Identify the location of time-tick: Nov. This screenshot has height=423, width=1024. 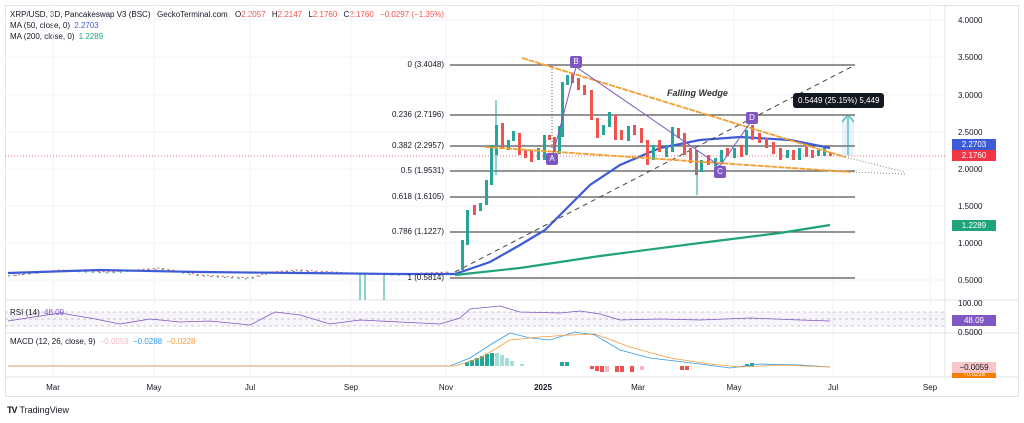
(446, 387).